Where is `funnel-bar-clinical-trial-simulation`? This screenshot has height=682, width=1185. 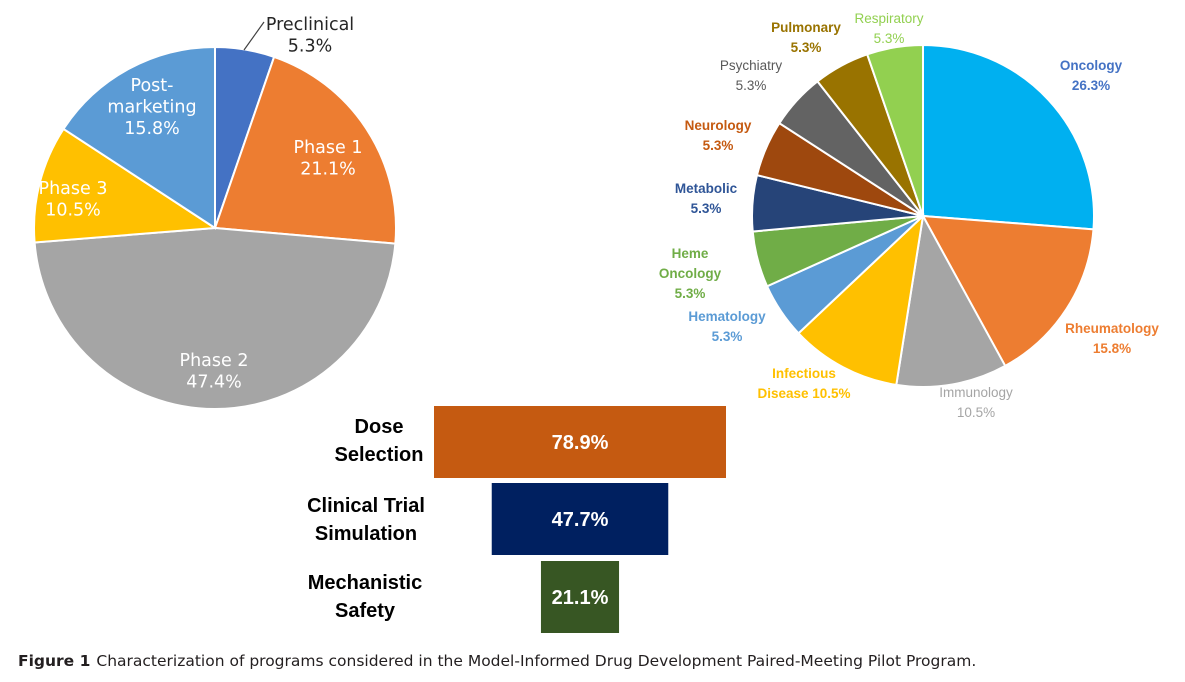
funnel-bar-clinical-trial-simulation is located at coordinates (580, 519).